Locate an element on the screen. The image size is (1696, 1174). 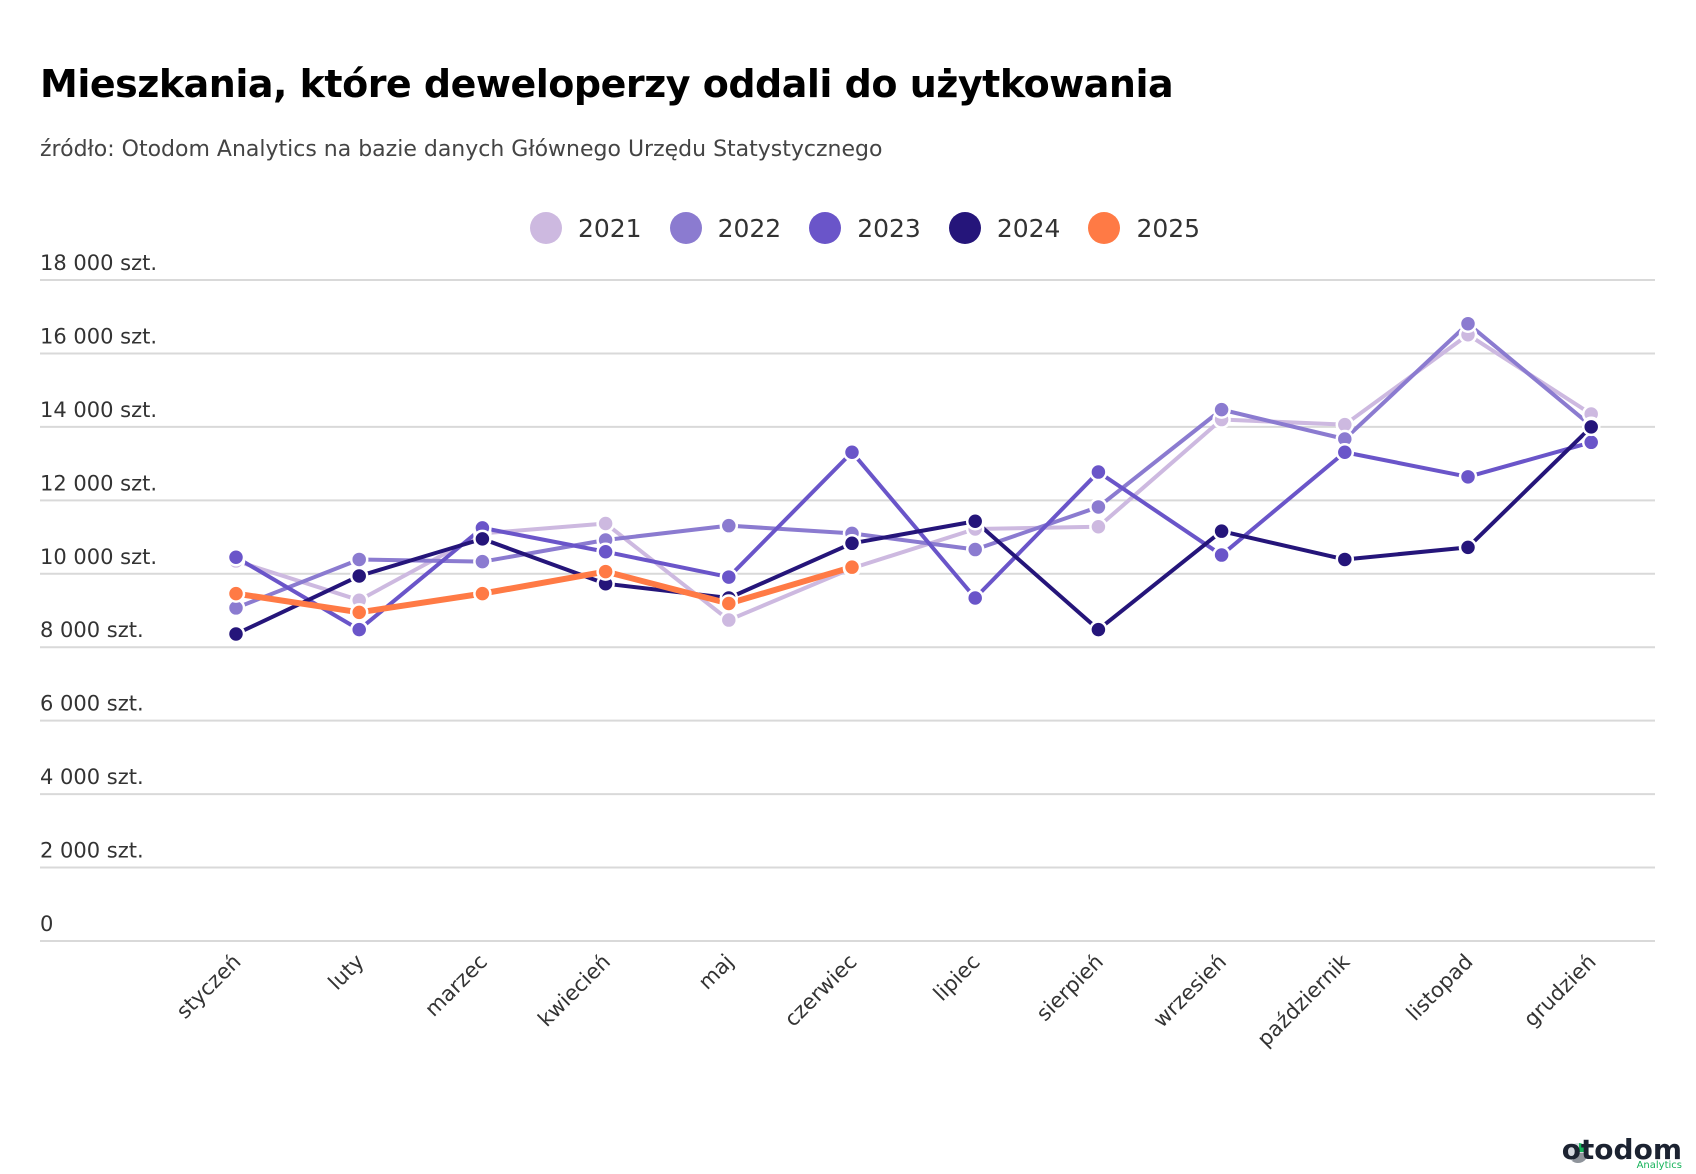
y-tick-label: 0 is located at coordinates (46, 924).